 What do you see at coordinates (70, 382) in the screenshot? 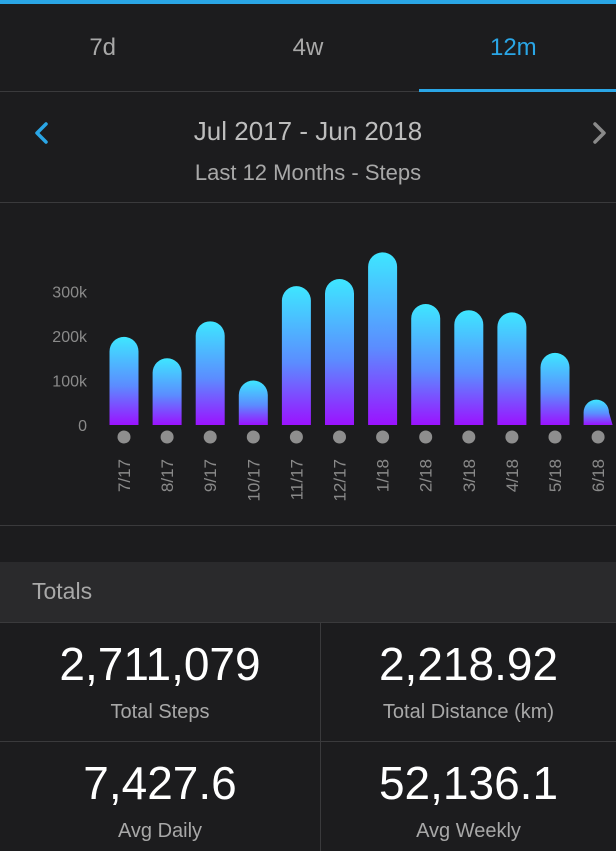
I see `y-tick-label: 100k` at bounding box center [70, 382].